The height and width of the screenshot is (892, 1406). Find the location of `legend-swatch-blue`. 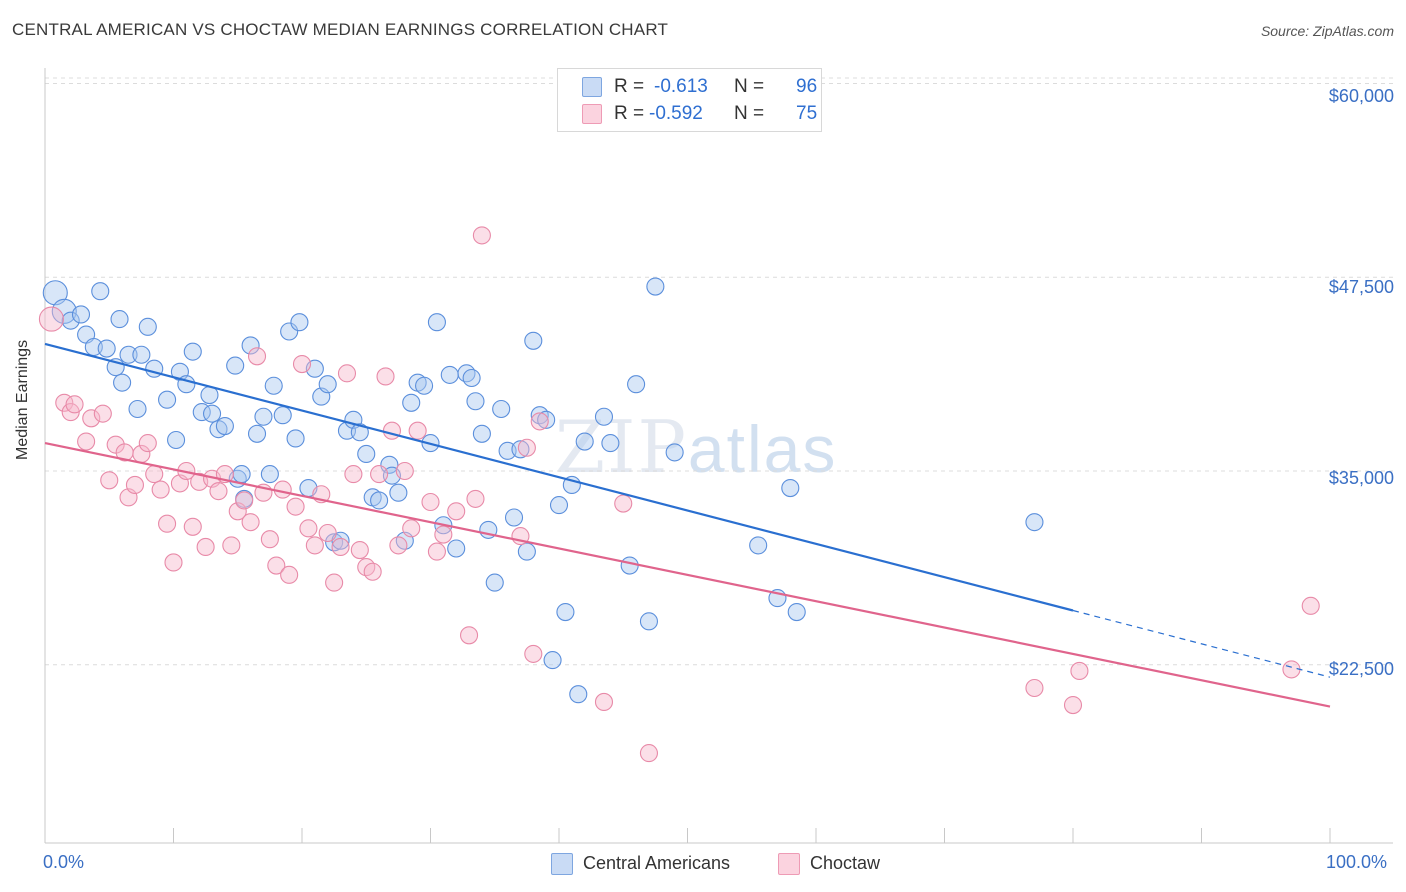

legend-swatch-blue is located at coordinates (592, 87).